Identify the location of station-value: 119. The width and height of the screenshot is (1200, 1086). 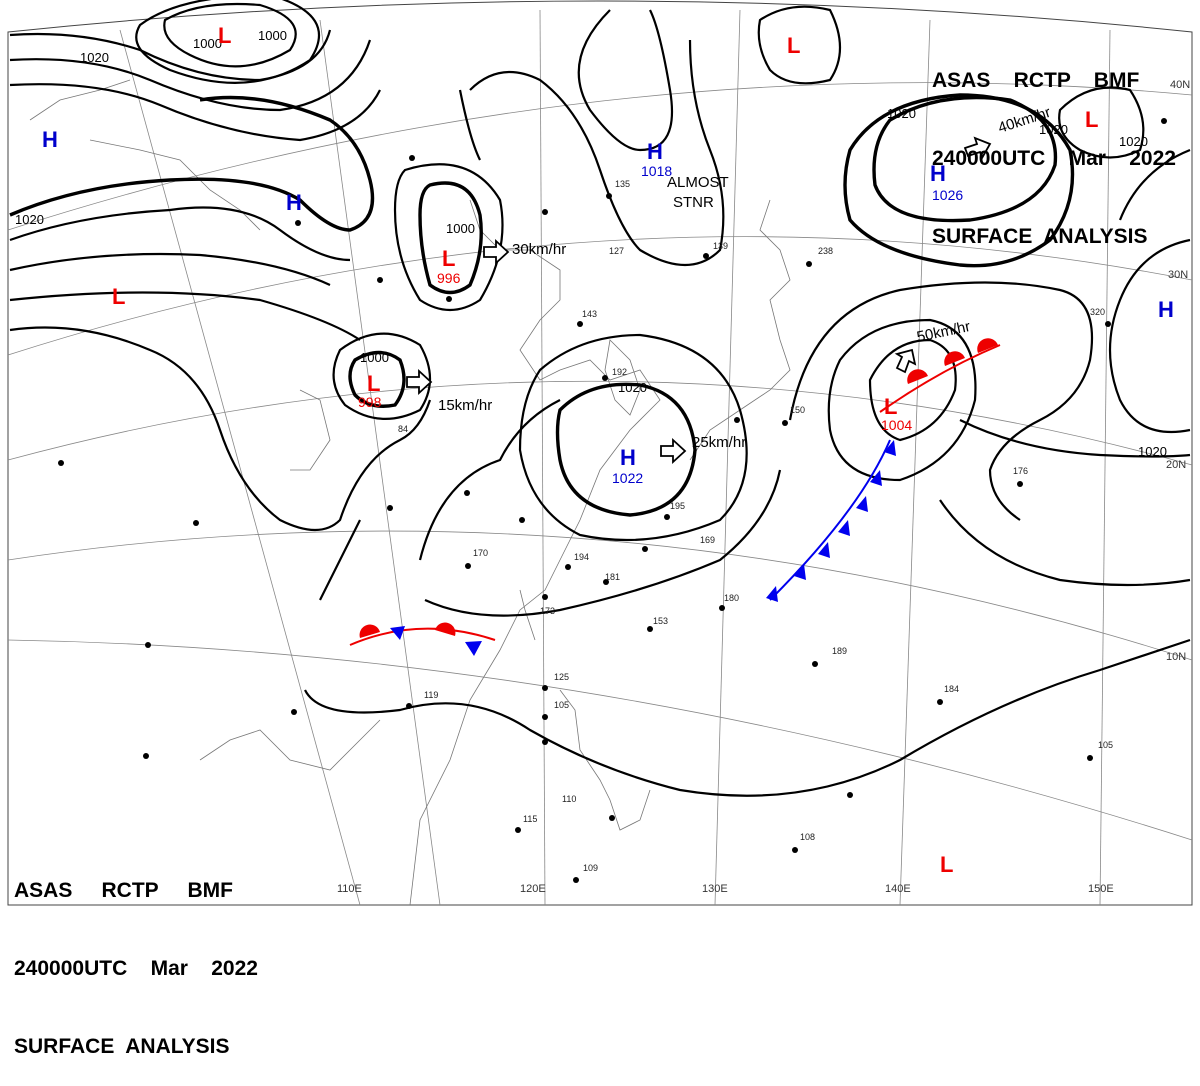
(431, 695).